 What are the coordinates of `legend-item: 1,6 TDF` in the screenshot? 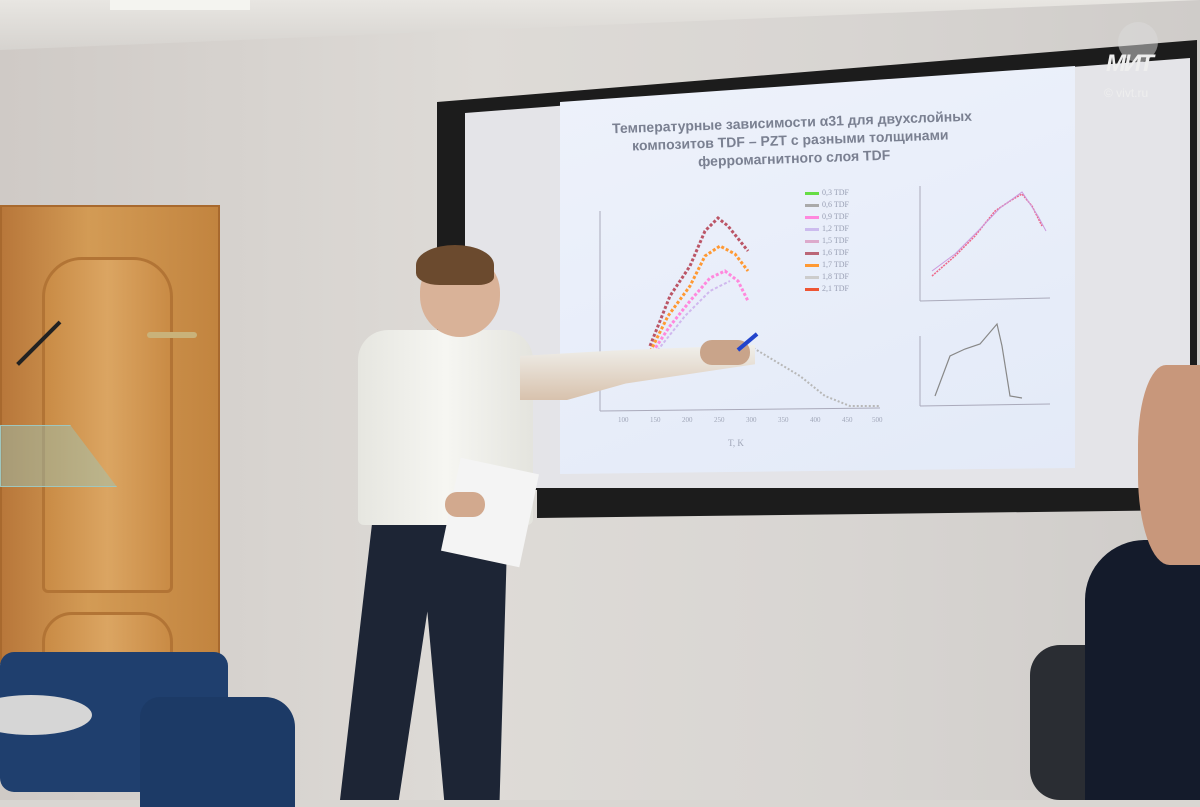 It's located at (827, 252).